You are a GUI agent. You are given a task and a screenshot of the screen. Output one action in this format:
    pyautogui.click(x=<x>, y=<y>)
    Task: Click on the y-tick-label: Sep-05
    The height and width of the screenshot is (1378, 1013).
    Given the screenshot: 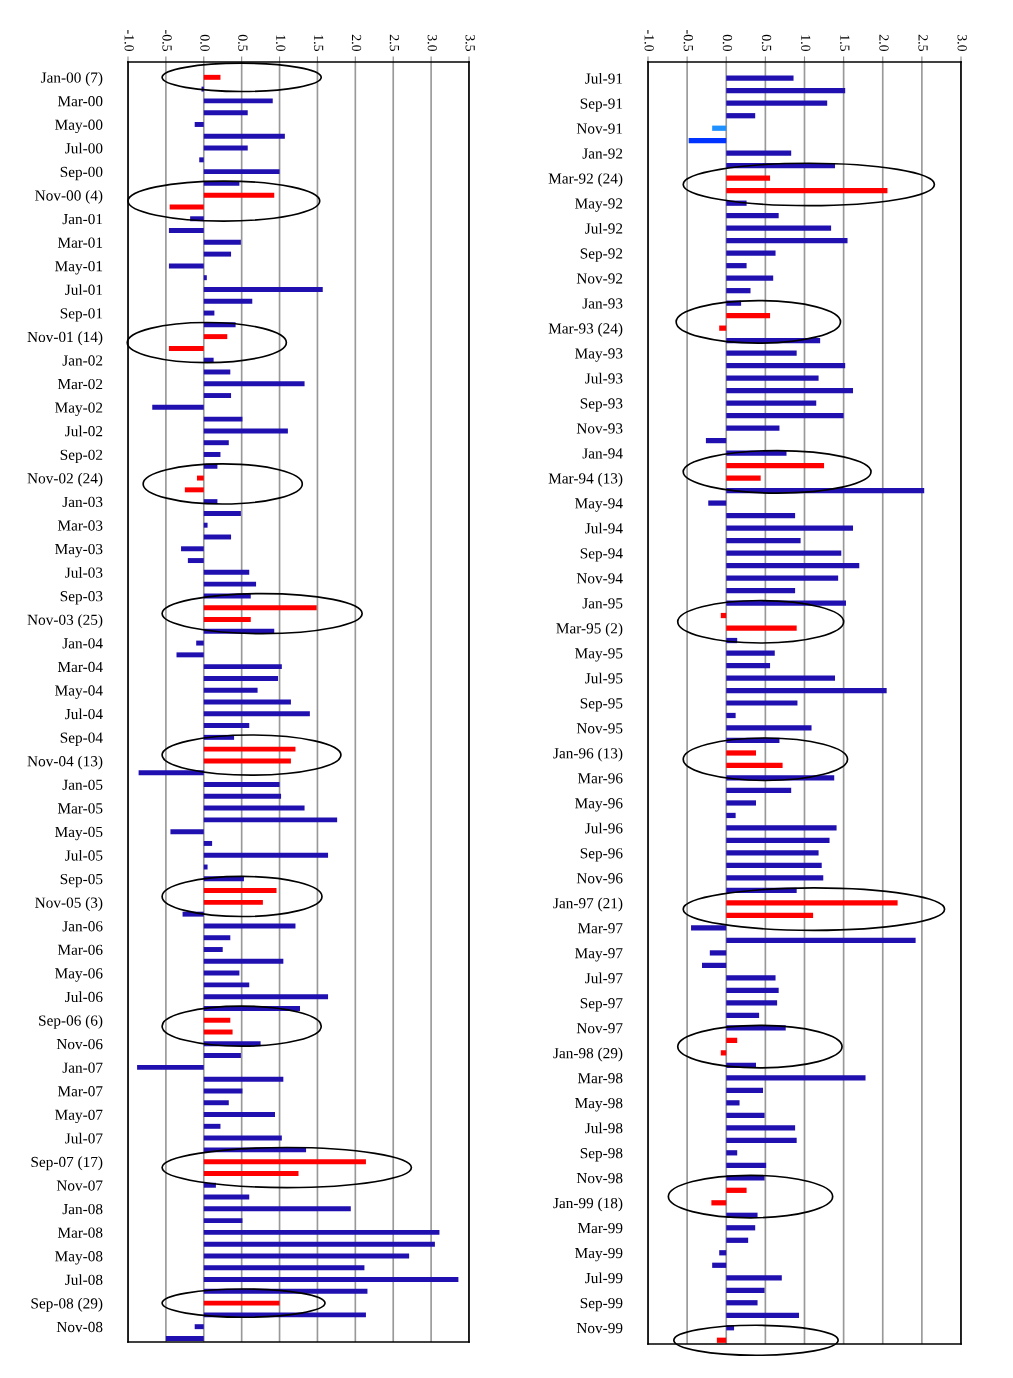 What is the action you would take?
    pyautogui.click(x=81, y=880)
    